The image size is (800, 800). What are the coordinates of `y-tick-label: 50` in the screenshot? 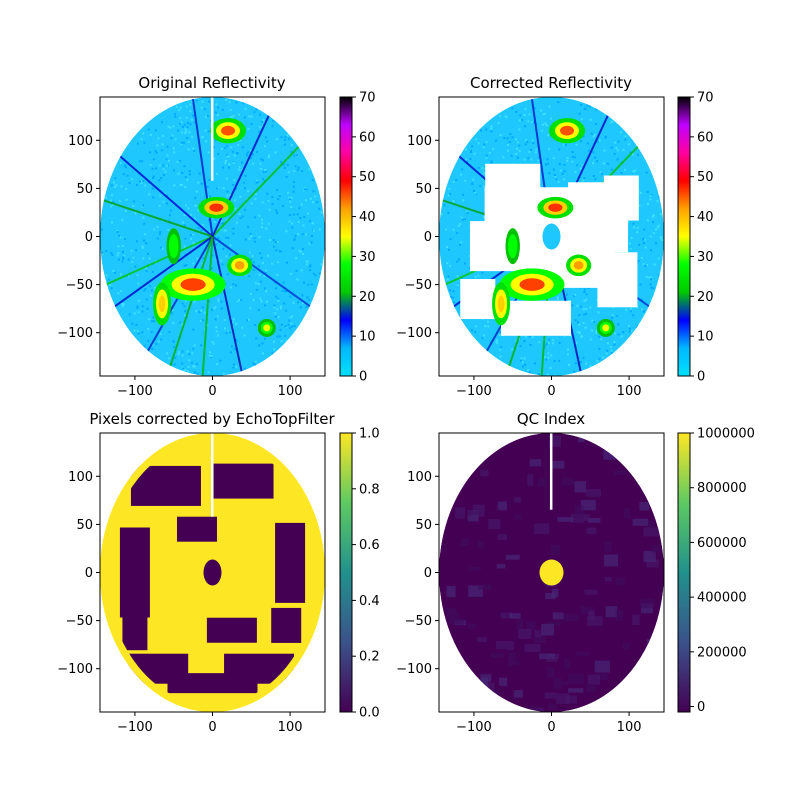 It's located at (84, 525).